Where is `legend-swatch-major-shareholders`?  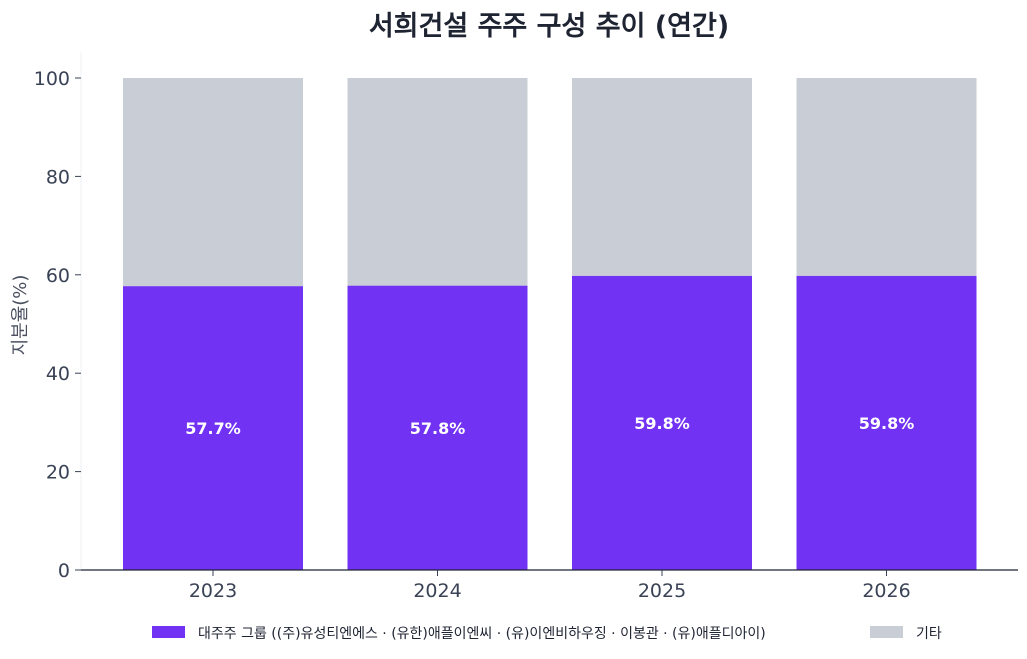
legend-swatch-major-shareholders is located at coordinates (168, 632).